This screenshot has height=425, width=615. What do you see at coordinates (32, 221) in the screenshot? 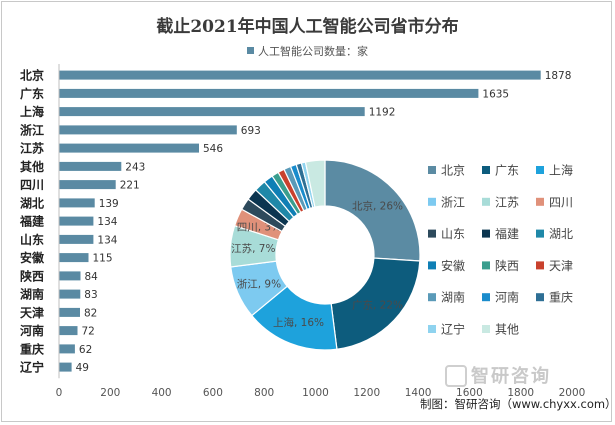
I see `category-label-福建: 福建` at bounding box center [32, 221].